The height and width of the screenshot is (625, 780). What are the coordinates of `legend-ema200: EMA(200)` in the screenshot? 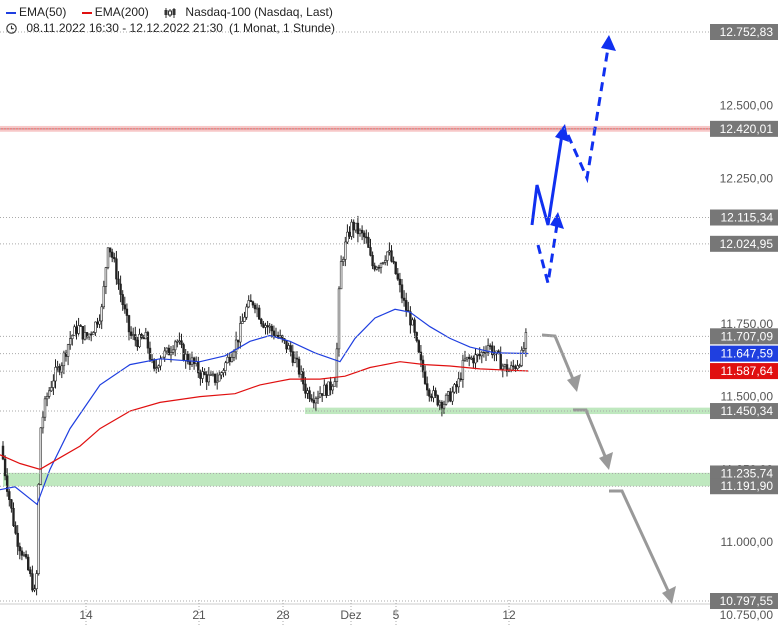 It's located at (118, 12).